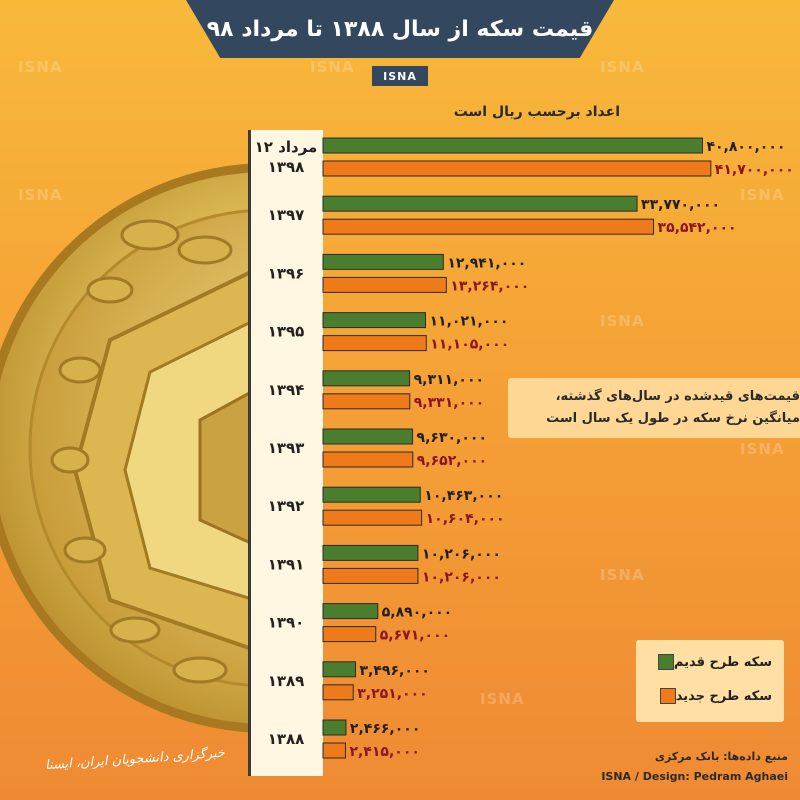 This screenshot has width=800, height=800. What do you see at coordinates (723, 696) in the screenshot?
I see `legend-label-new: سکه طرح جدید` at bounding box center [723, 696].